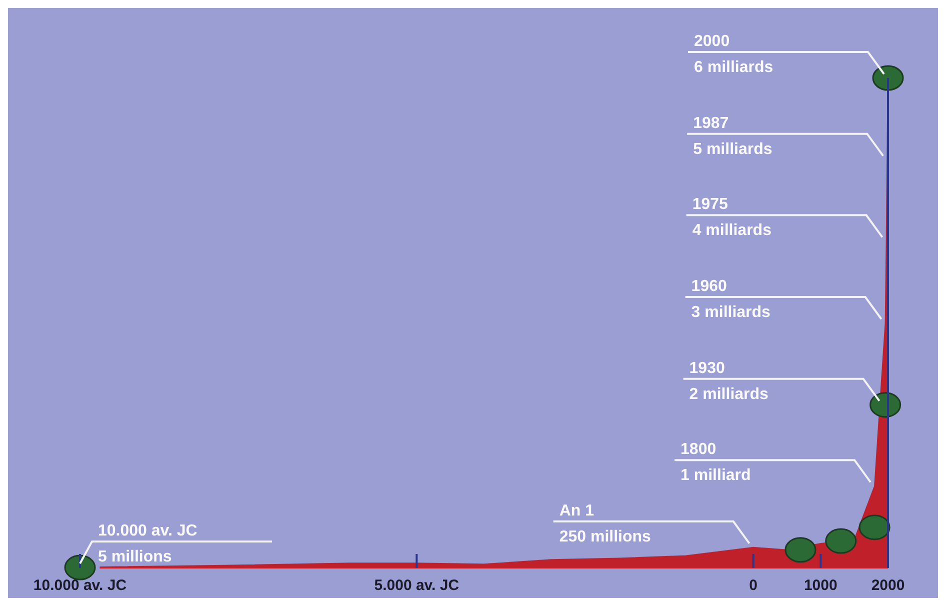 This screenshot has height=608, width=948. I want to click on annotation: 1800 1 milliard, so click(715, 462).